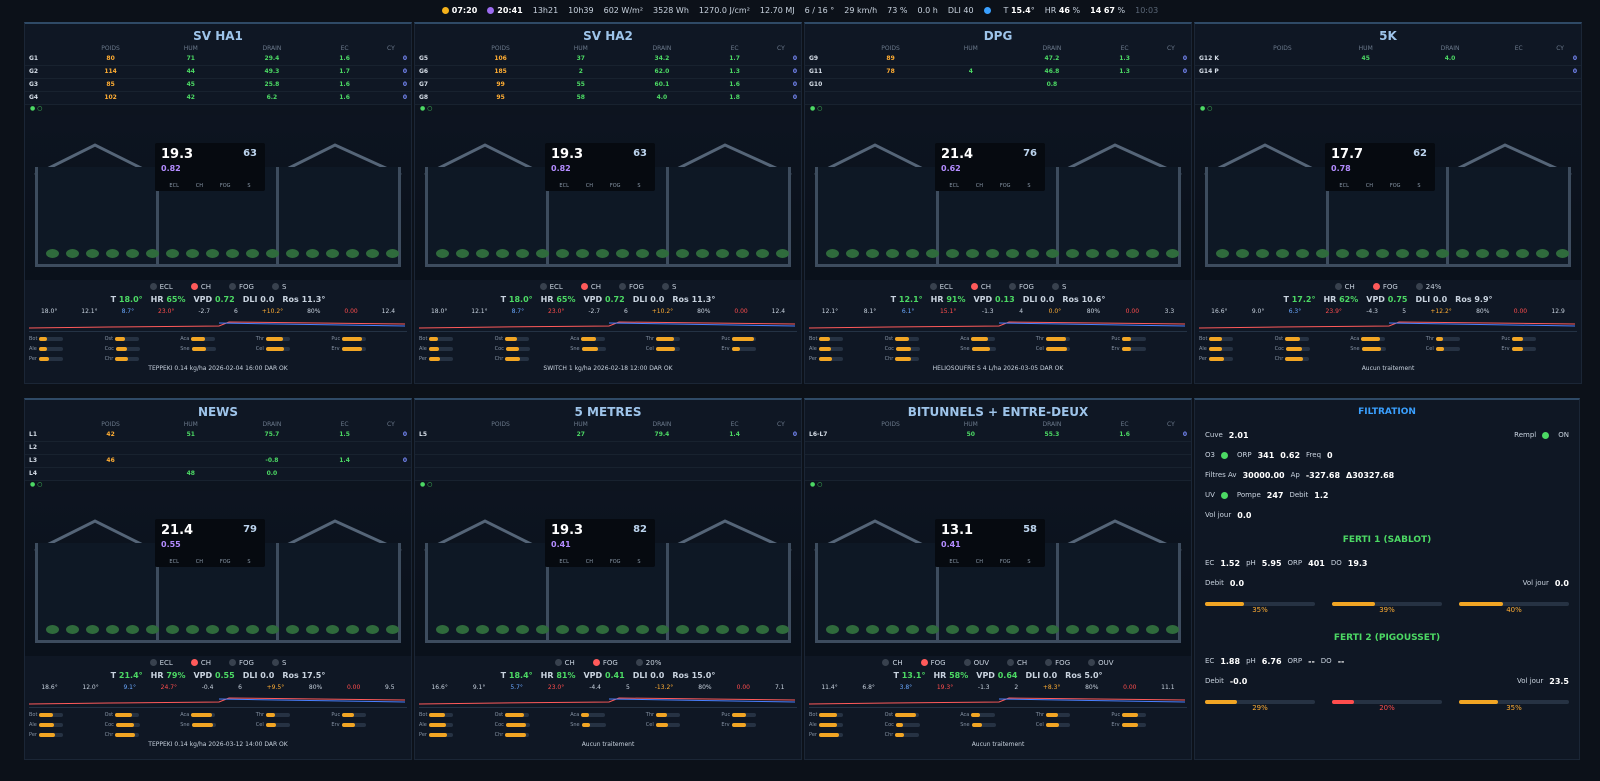 This screenshot has height=781, width=1600. What do you see at coordinates (505, 10) in the screenshot?
I see `moon-icon: 20:41` at bounding box center [505, 10].